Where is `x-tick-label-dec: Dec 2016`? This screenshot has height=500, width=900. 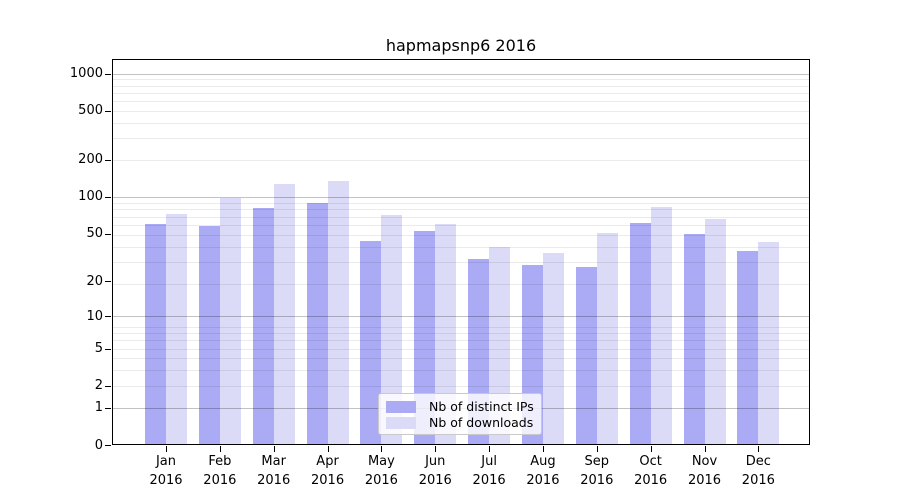
x-tick-label-dec: Dec 2016 is located at coordinates (758, 471).